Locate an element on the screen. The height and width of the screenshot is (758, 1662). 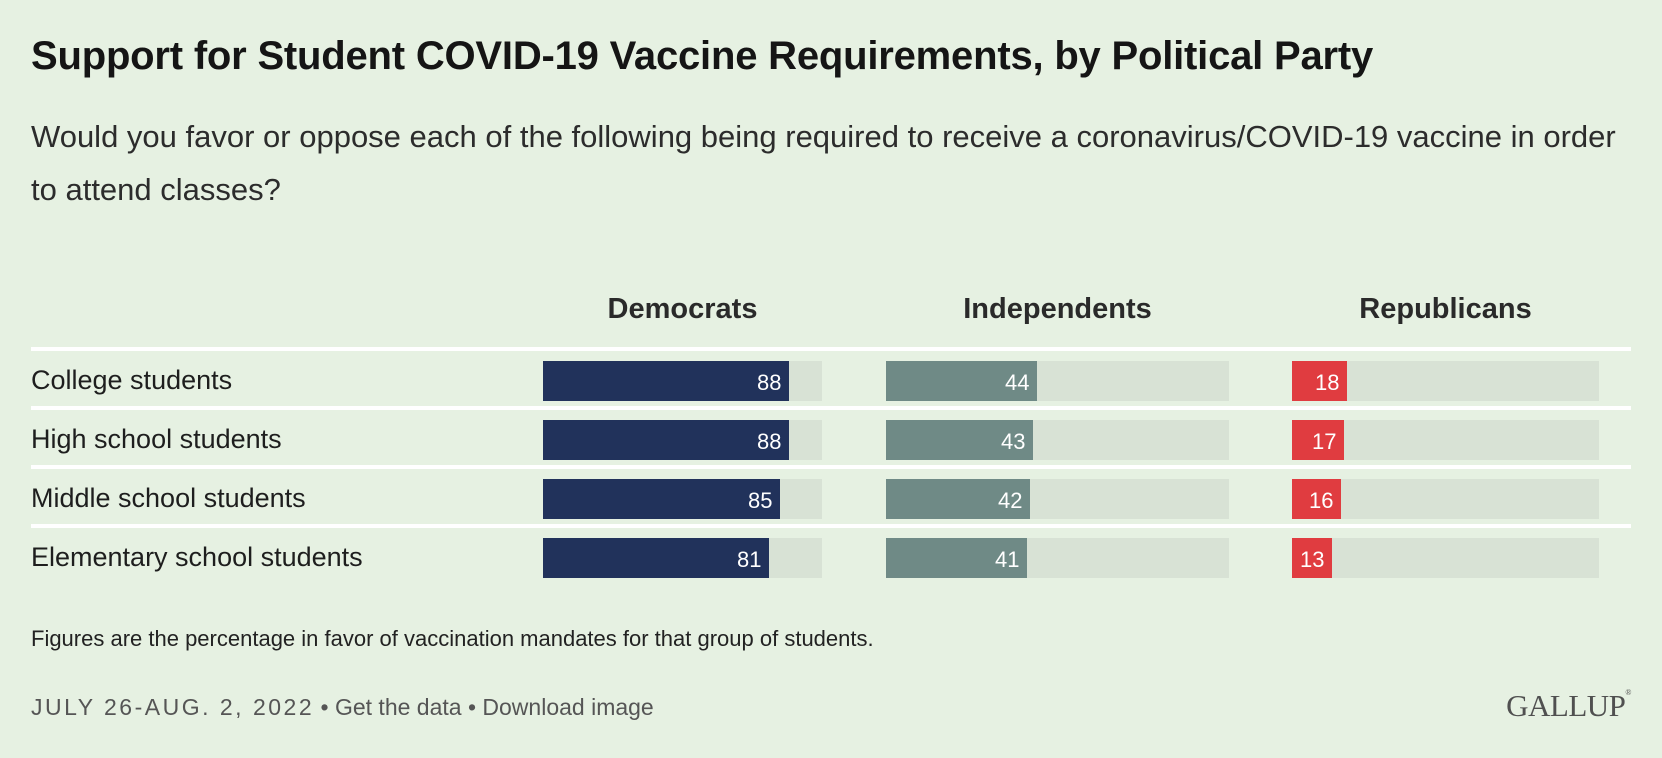
category-label: Elementary school students is located at coordinates (197, 557).